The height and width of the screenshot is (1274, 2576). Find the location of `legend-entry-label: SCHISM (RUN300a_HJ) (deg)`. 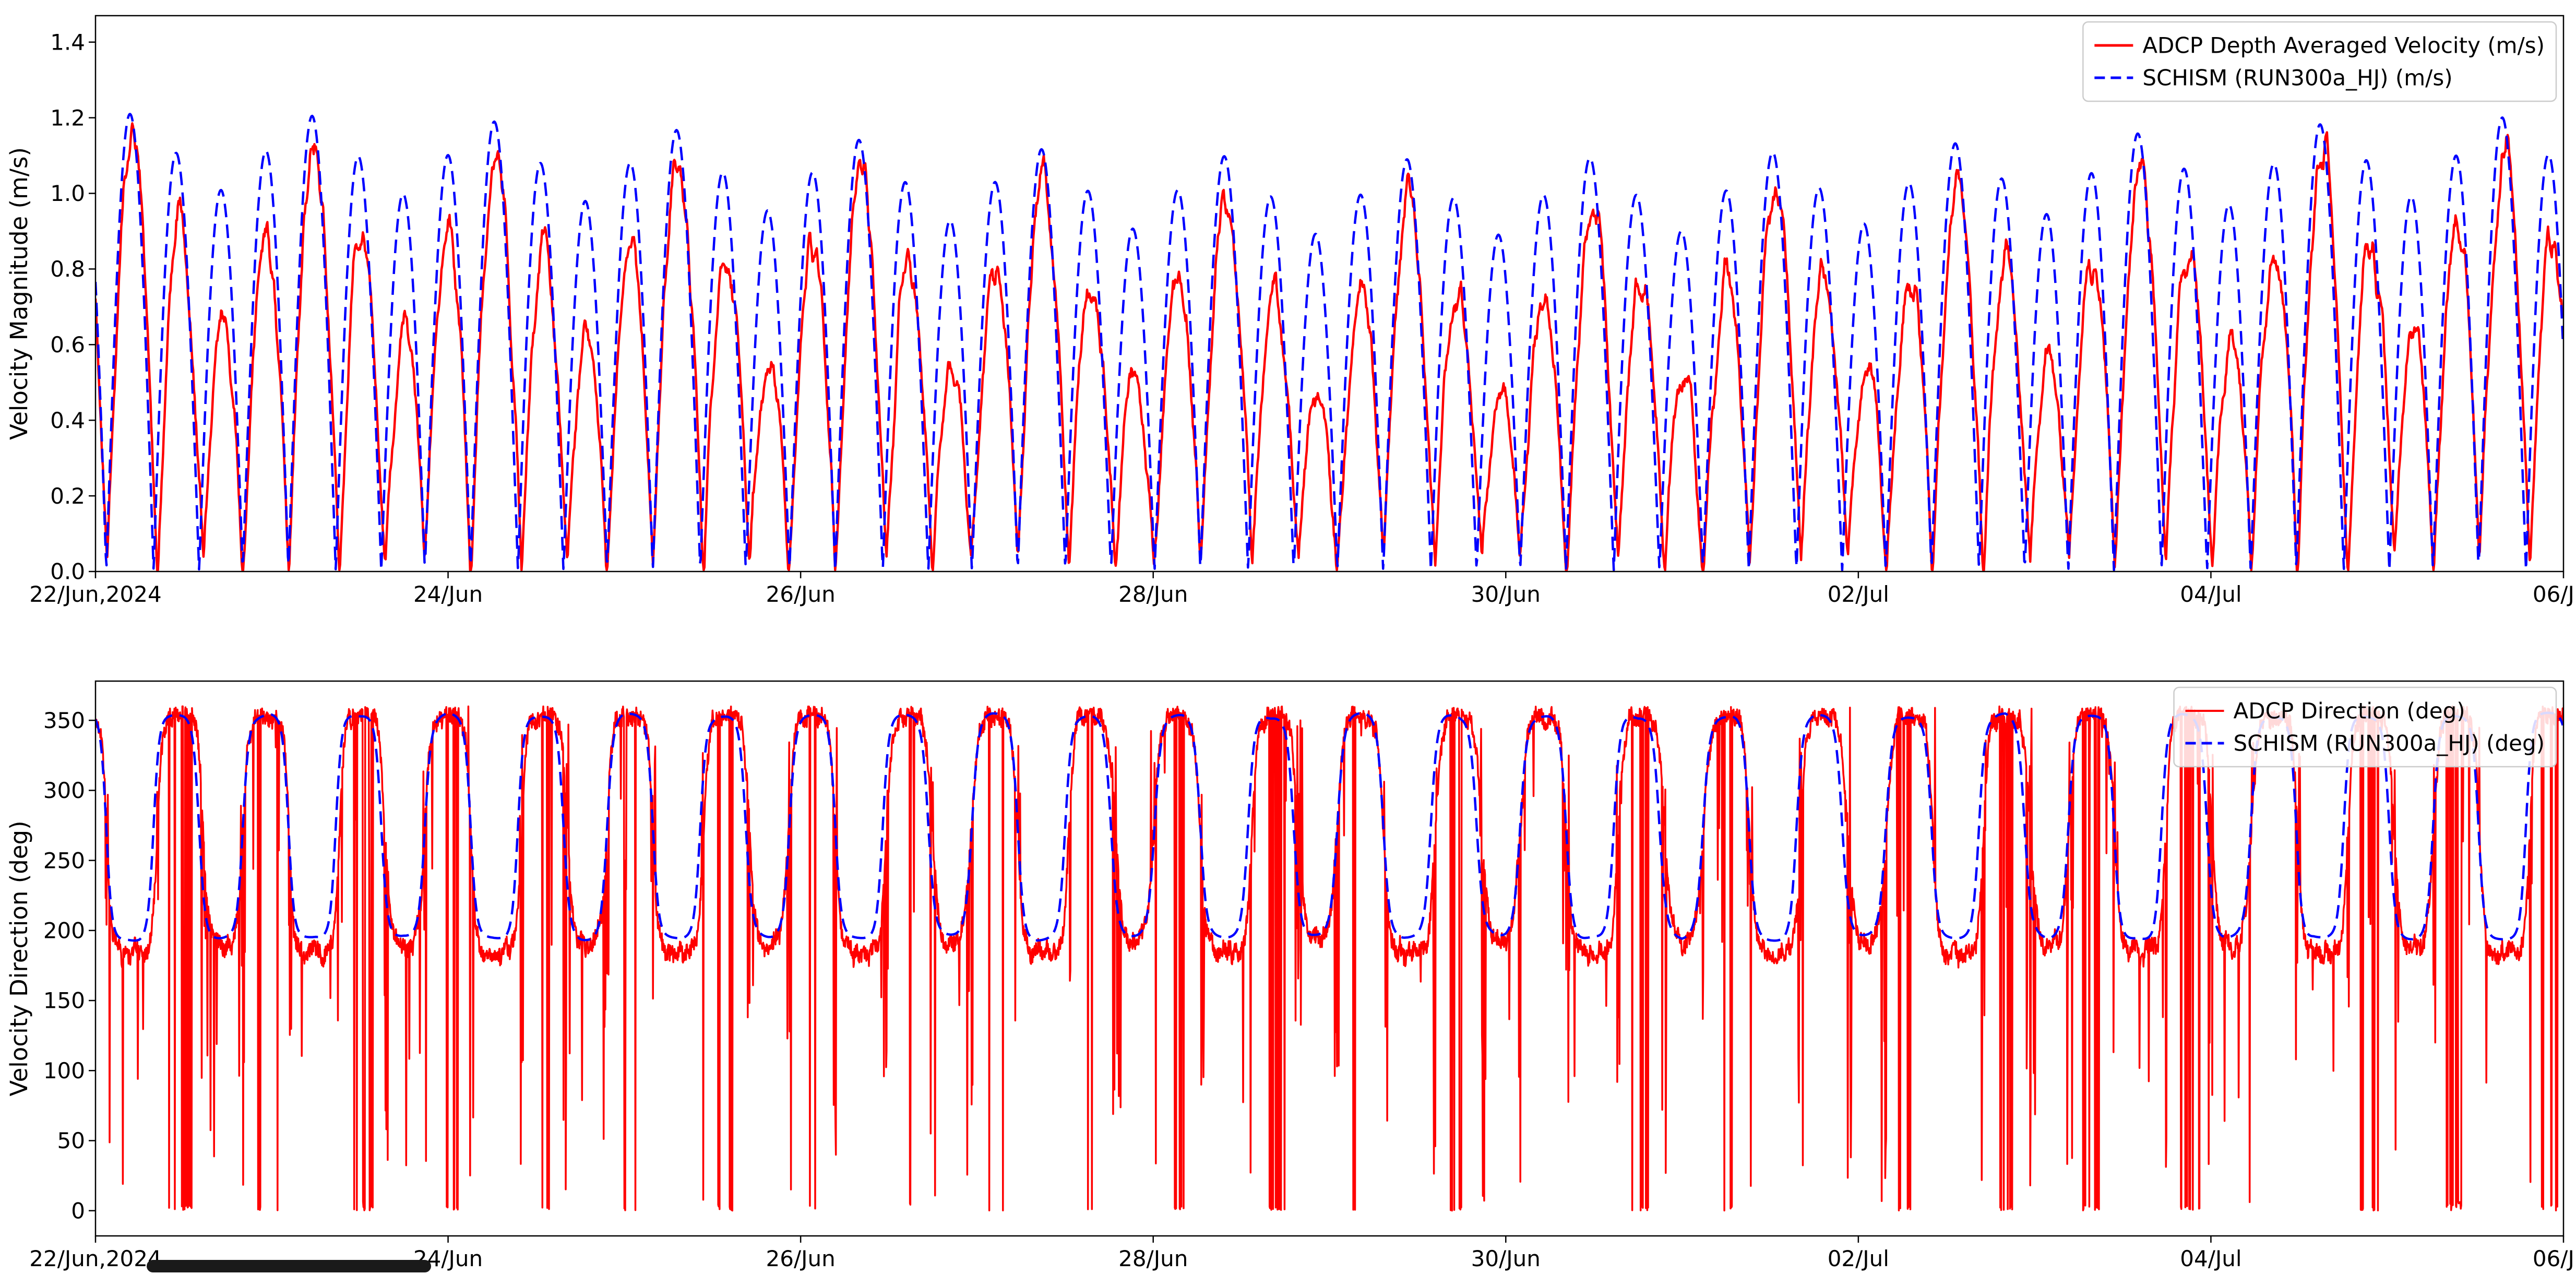

legend-entry-label: SCHISM (RUN300a_HJ) (deg) is located at coordinates (2390, 744).